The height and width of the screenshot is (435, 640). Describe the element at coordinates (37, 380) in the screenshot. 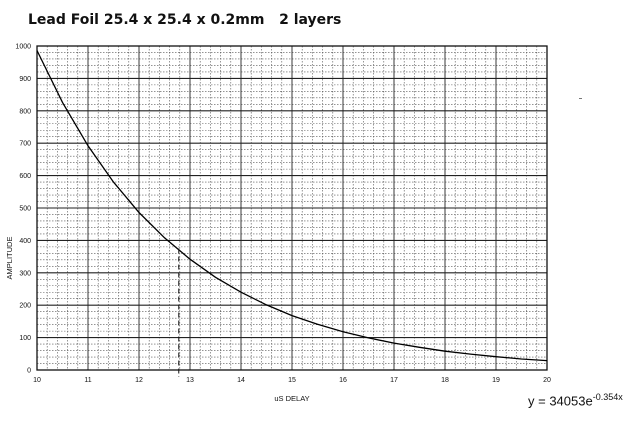

I see `x-tick-label: 10` at that location.